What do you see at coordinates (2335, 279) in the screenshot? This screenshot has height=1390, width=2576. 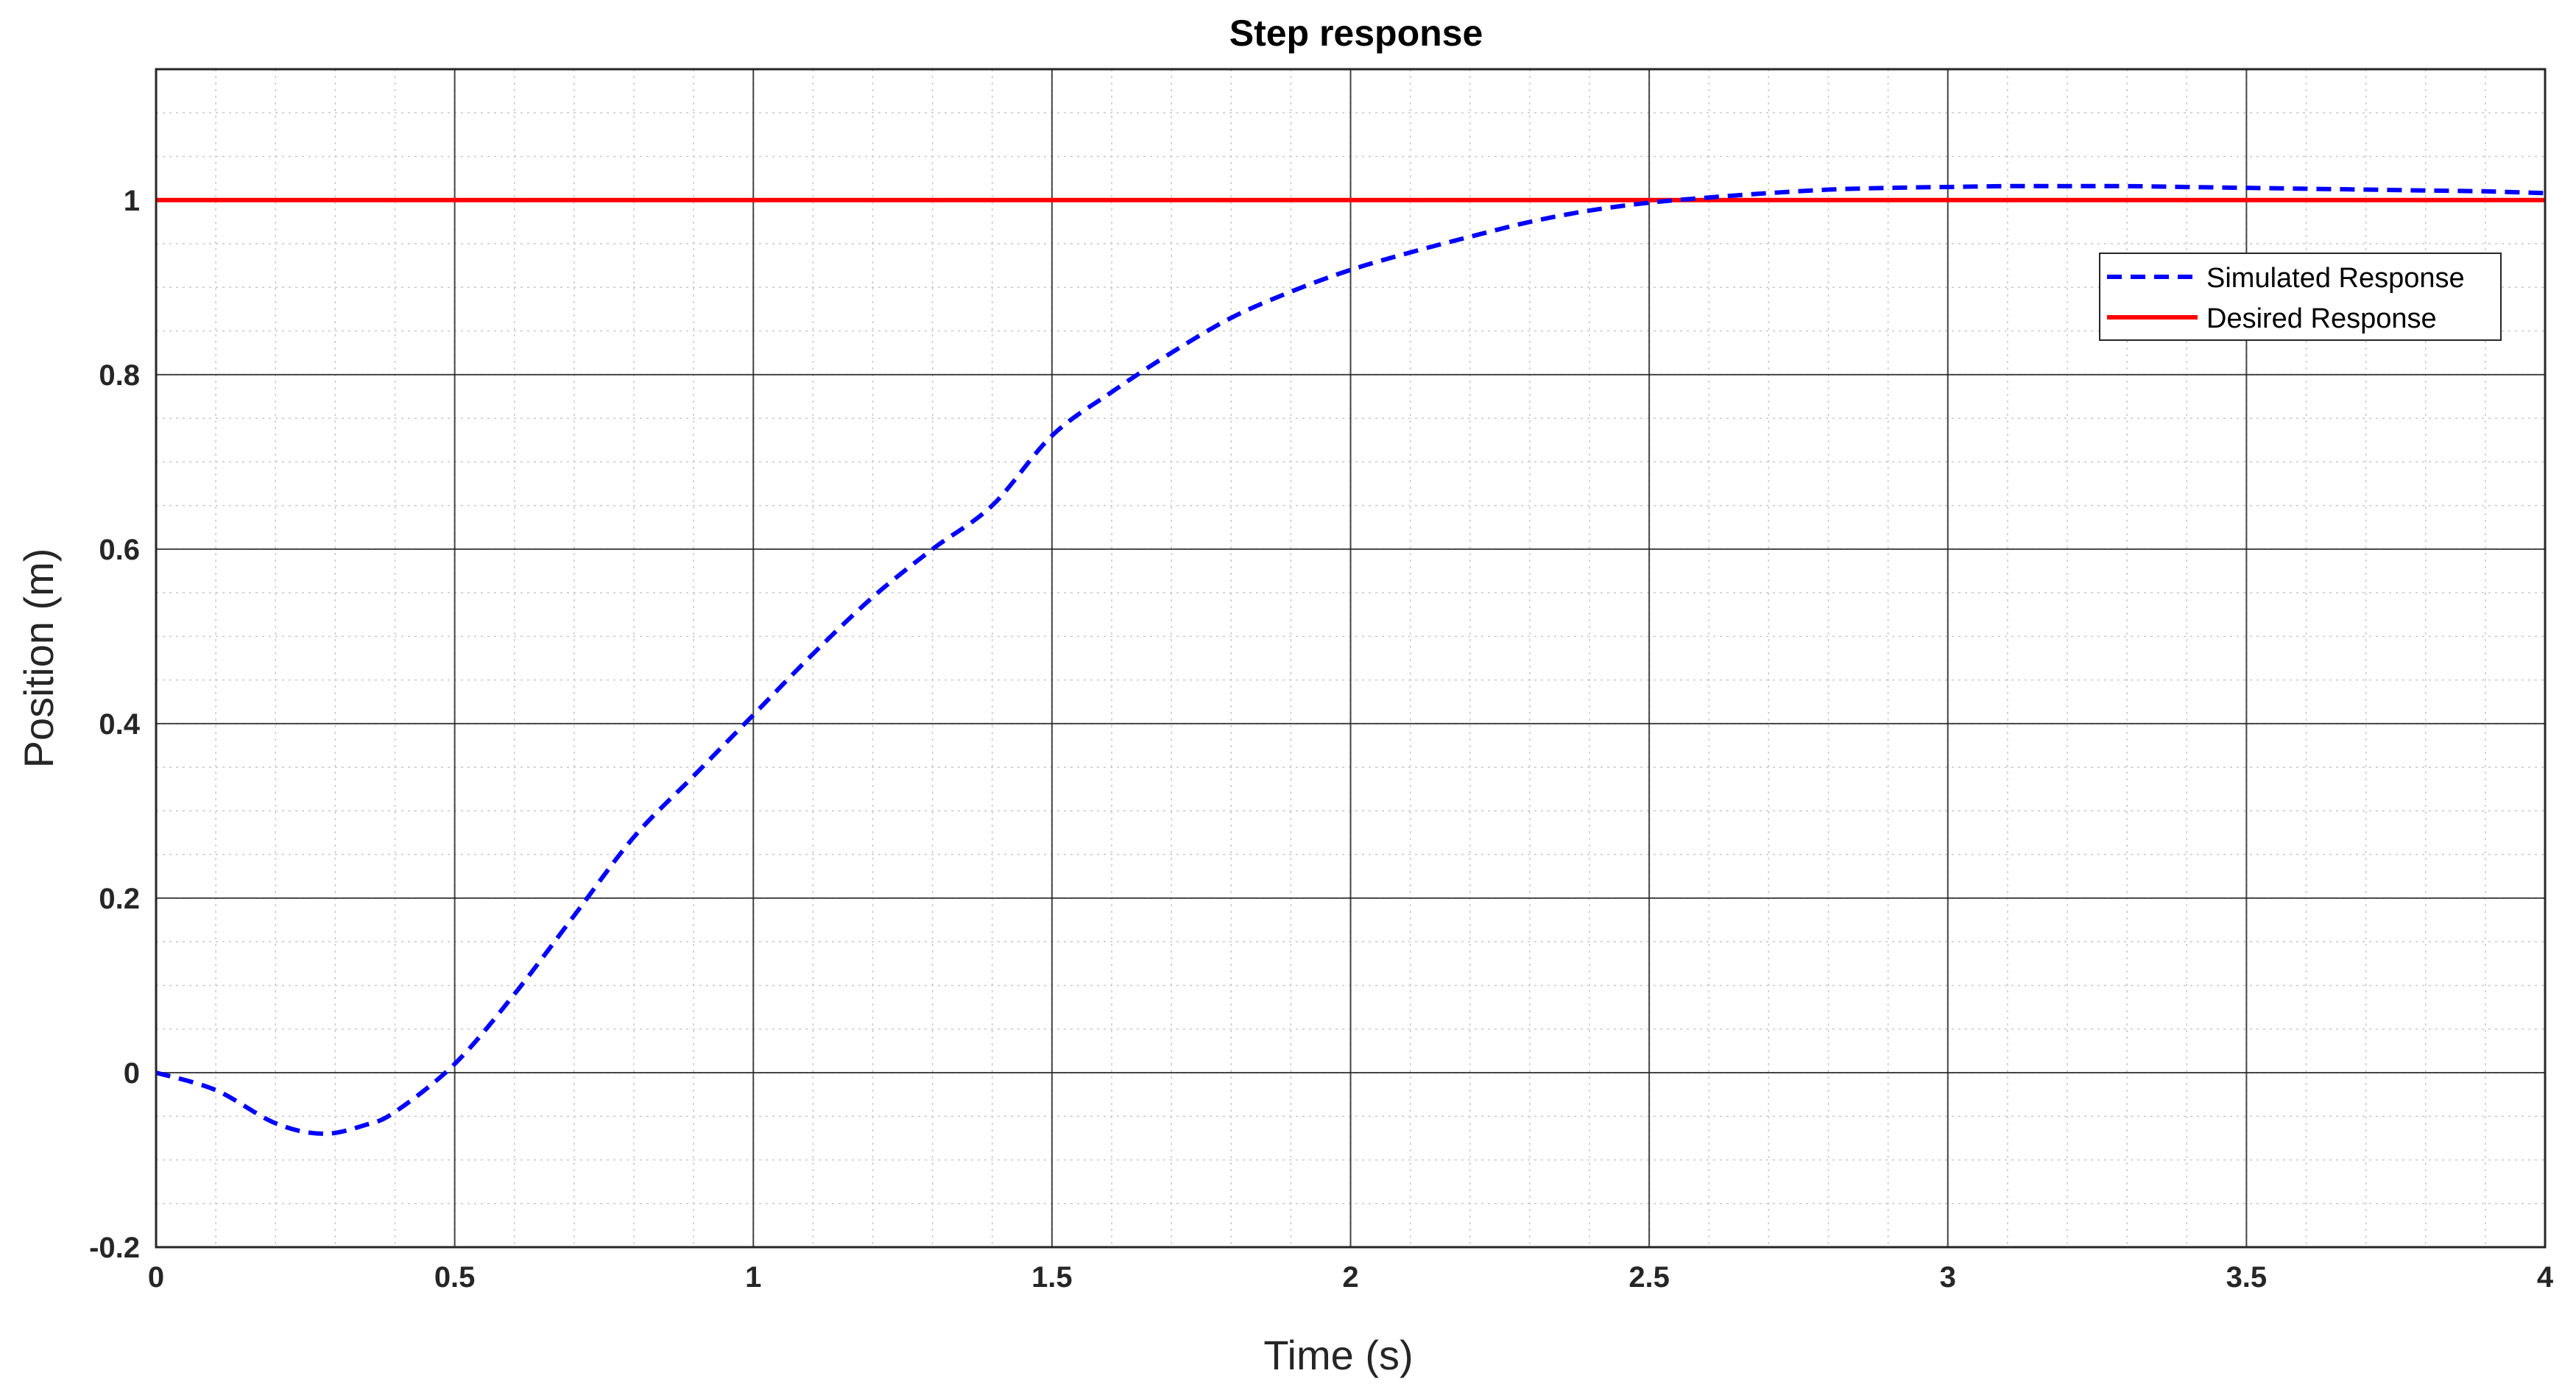 I see `legend-label-simulated-response: Simulated Response` at bounding box center [2335, 279].